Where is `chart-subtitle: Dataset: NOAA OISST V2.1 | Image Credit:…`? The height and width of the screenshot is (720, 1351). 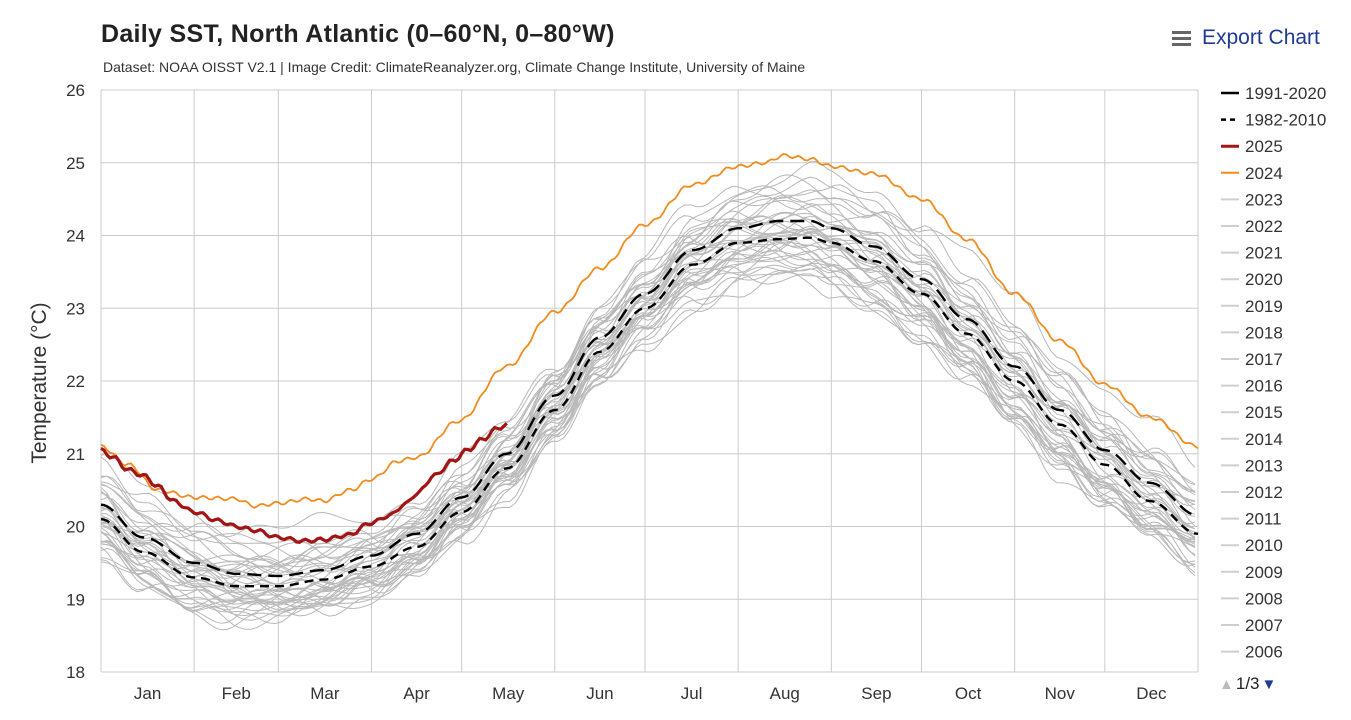
chart-subtitle: Dataset: NOAA OISST V2.1 | Image Credit:… is located at coordinates (454, 67).